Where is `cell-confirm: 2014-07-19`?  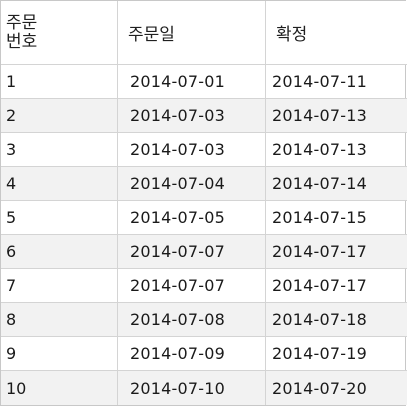 cell-confirm: 2014-07-19 is located at coordinates (336, 354).